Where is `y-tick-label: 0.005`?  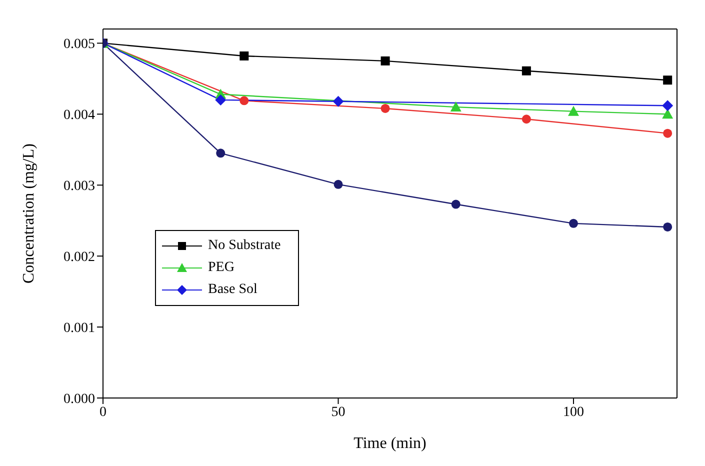
y-tick-label: 0.005 is located at coordinates (79, 44).